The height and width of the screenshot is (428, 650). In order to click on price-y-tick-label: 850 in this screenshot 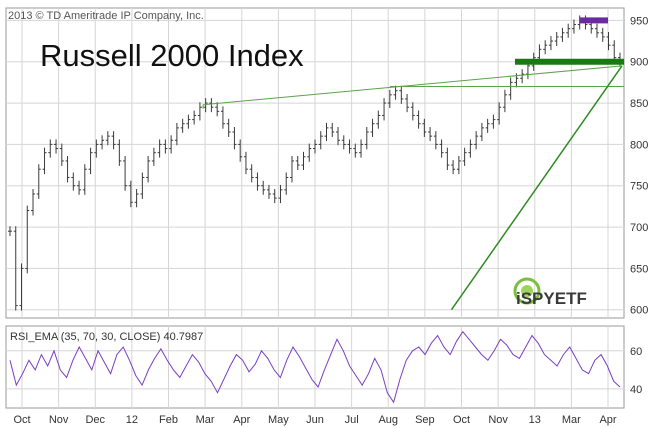, I will do `click(639, 104)`.